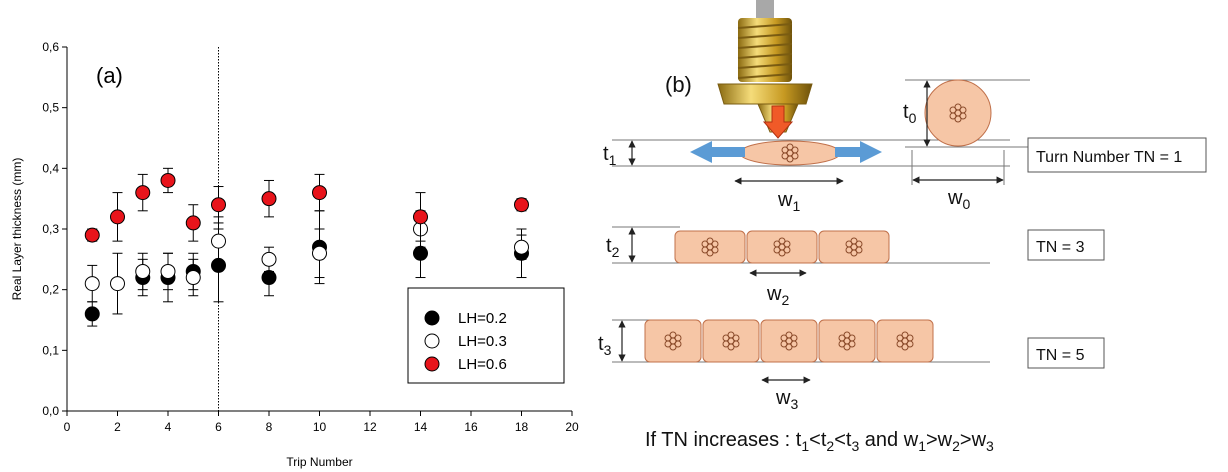 The width and height of the screenshot is (1228, 472). Describe the element at coordinates (790, 153) in the screenshot. I see `bead` at that location.